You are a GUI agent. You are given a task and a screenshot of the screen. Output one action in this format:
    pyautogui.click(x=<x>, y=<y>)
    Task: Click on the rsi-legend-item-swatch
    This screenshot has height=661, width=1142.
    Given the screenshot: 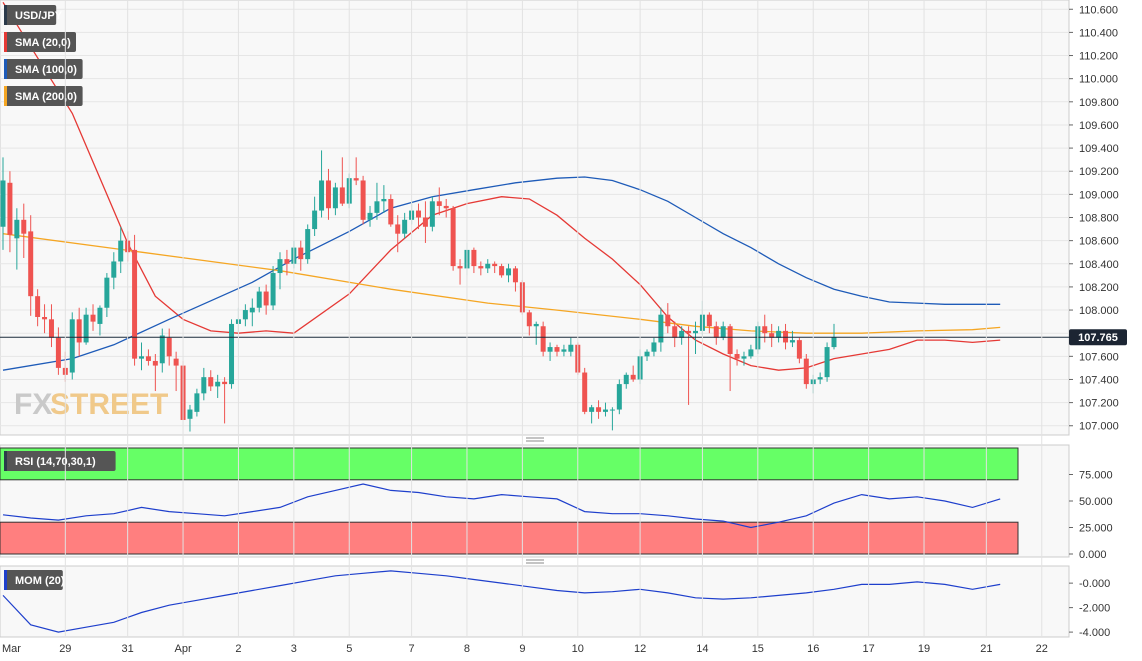 What is the action you would take?
    pyautogui.click(x=5, y=461)
    